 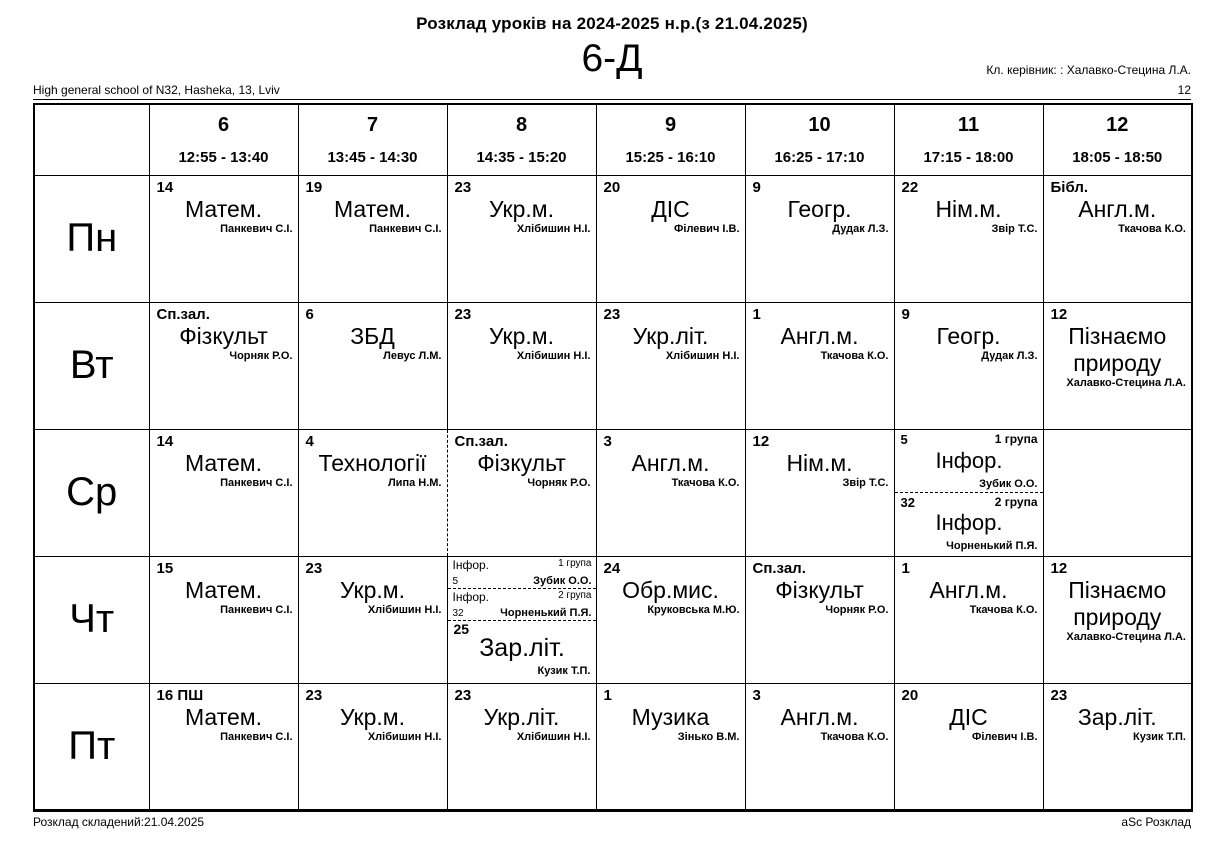 What do you see at coordinates (707, 228) in the screenshot?
I see `teacher-label: Філевич І.В.` at bounding box center [707, 228].